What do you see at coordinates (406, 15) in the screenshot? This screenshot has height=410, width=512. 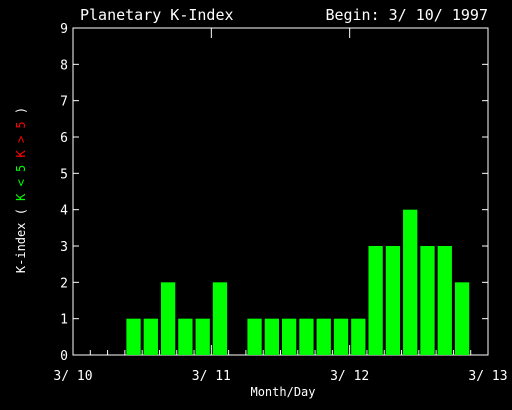 I see `begin-date-label: Begin: 3/ 10/ 1997` at bounding box center [406, 15].